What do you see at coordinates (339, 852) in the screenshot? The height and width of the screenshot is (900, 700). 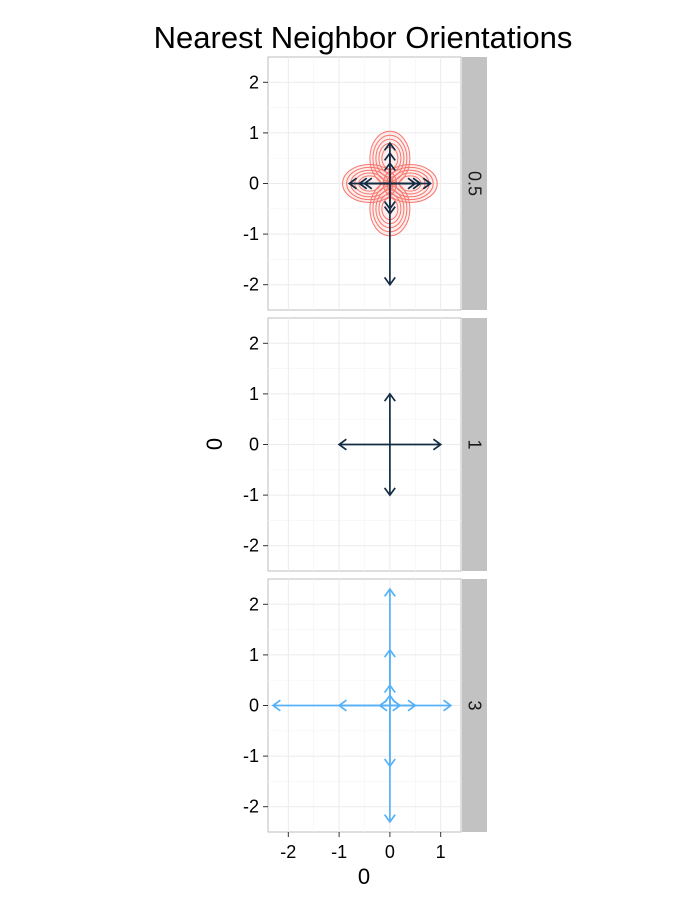 I see `x-tick-label: -1` at bounding box center [339, 852].